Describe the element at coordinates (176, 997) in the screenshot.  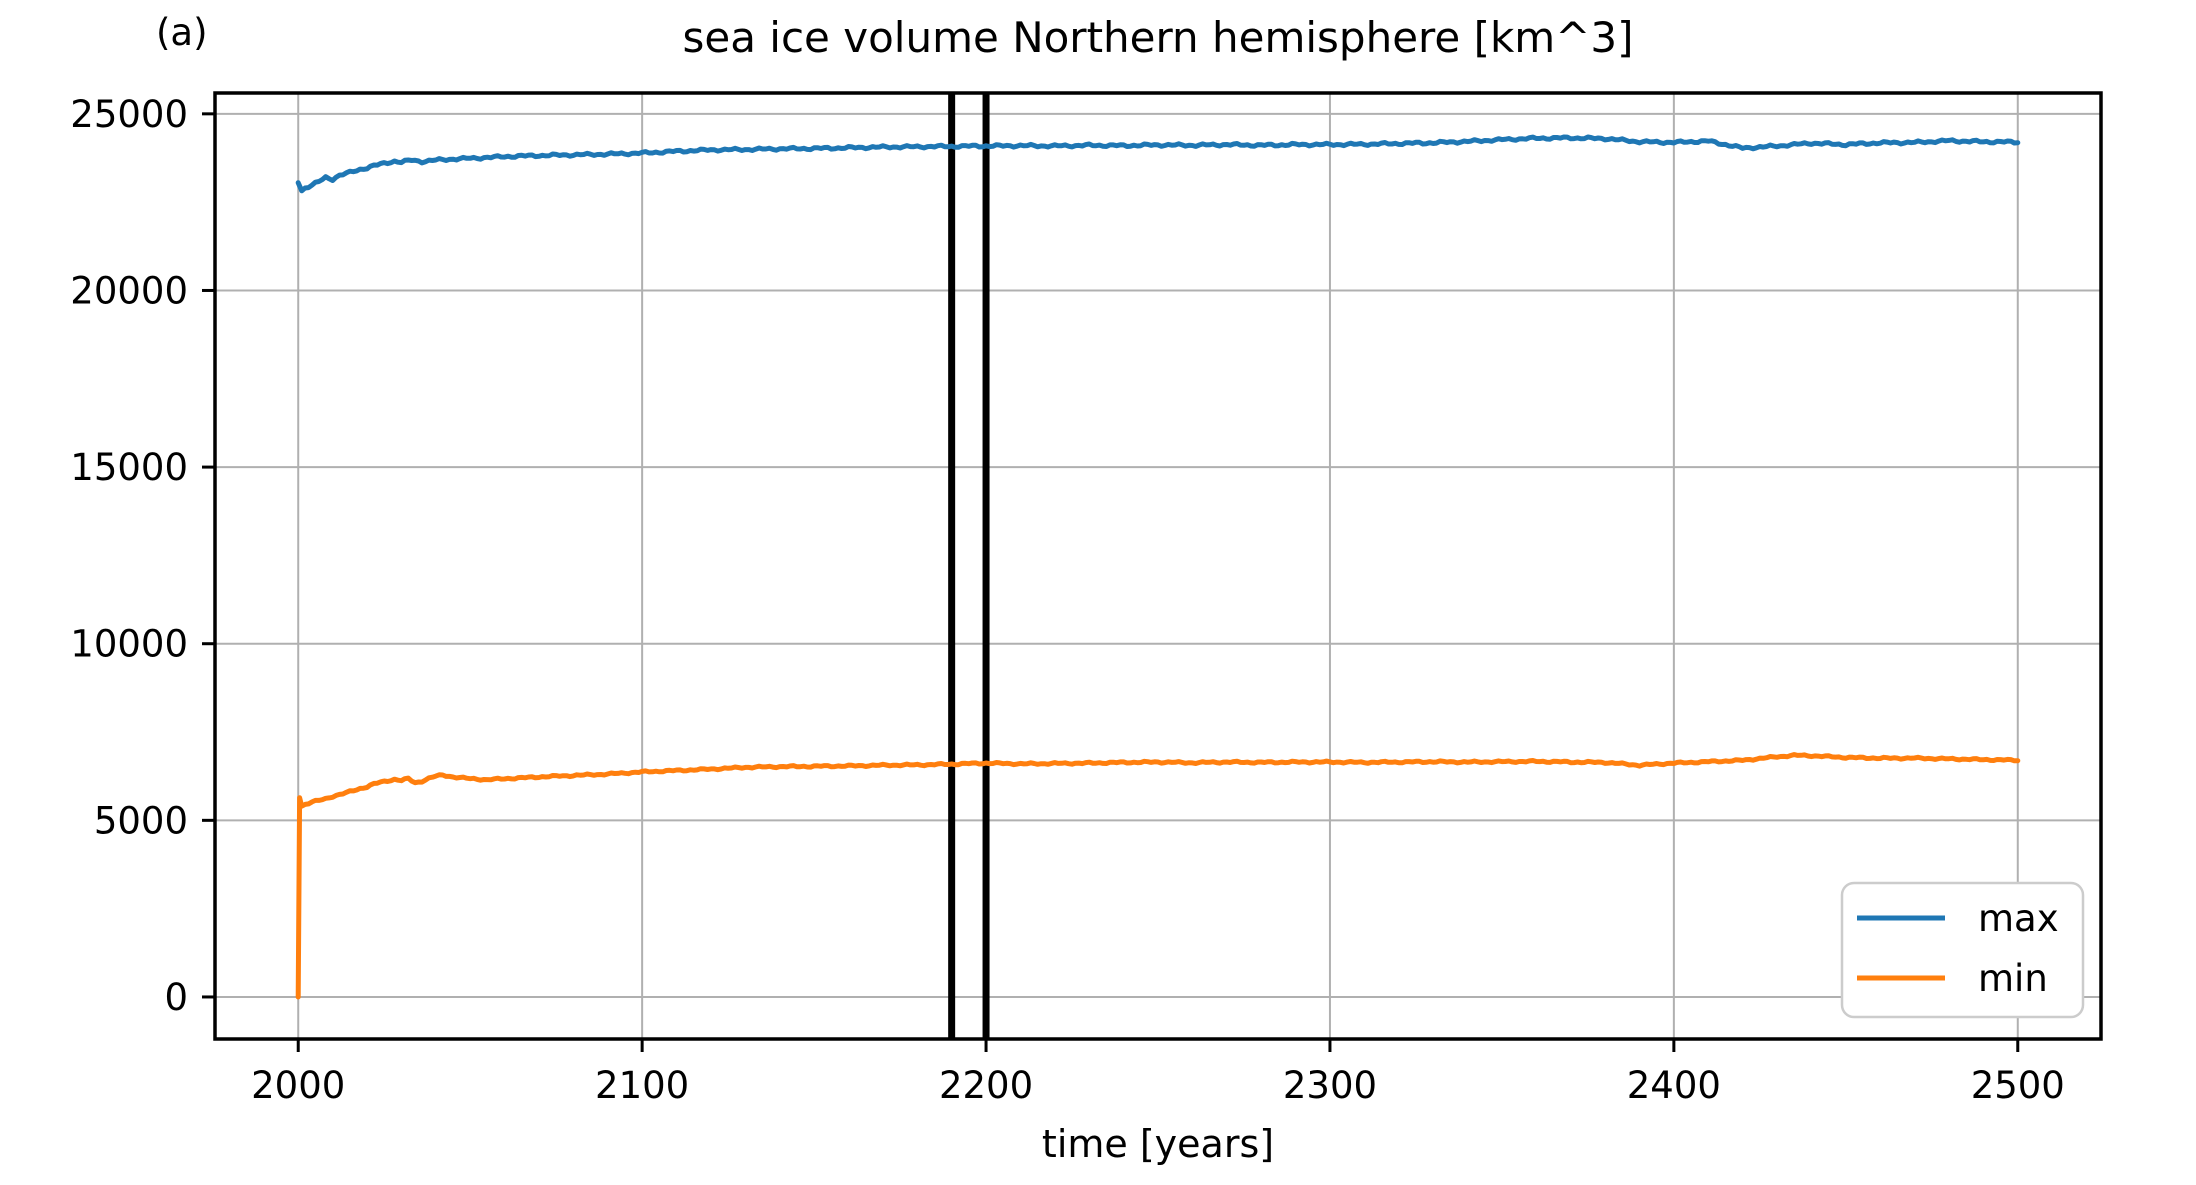
I see `y-tick-label: 0` at that location.